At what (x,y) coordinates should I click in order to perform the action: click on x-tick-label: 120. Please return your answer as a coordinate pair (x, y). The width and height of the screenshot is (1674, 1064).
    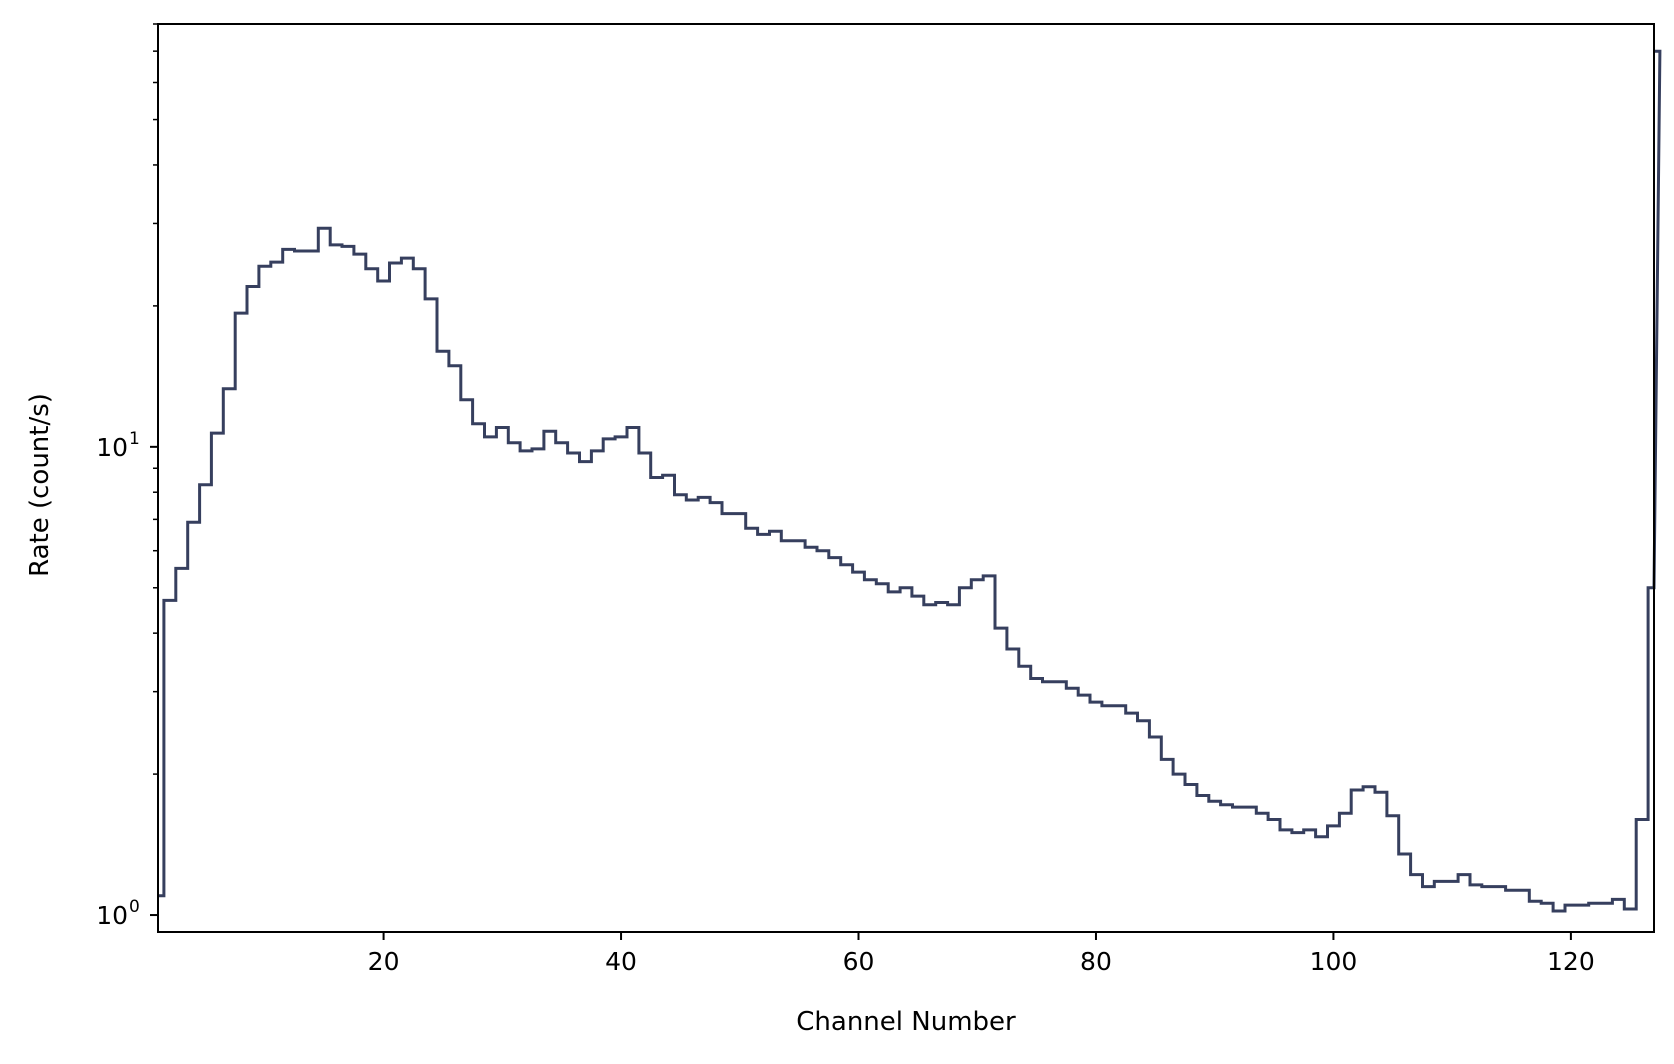
    Looking at the image, I should click on (1571, 961).